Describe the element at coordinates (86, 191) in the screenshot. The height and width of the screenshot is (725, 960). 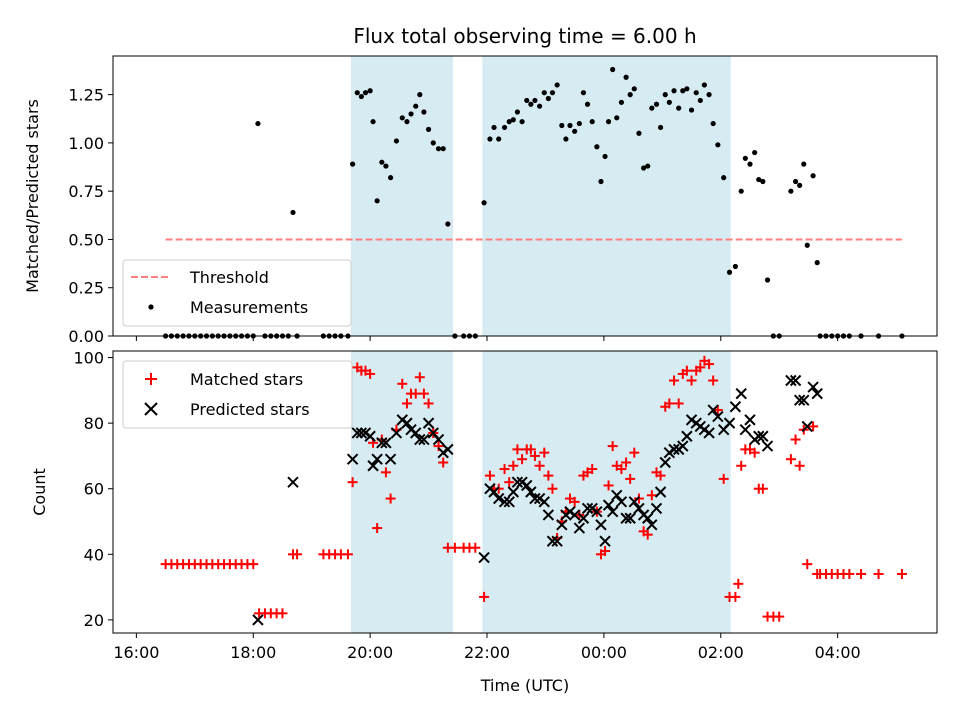
I see `top-y-tick-label: 0.75` at that location.